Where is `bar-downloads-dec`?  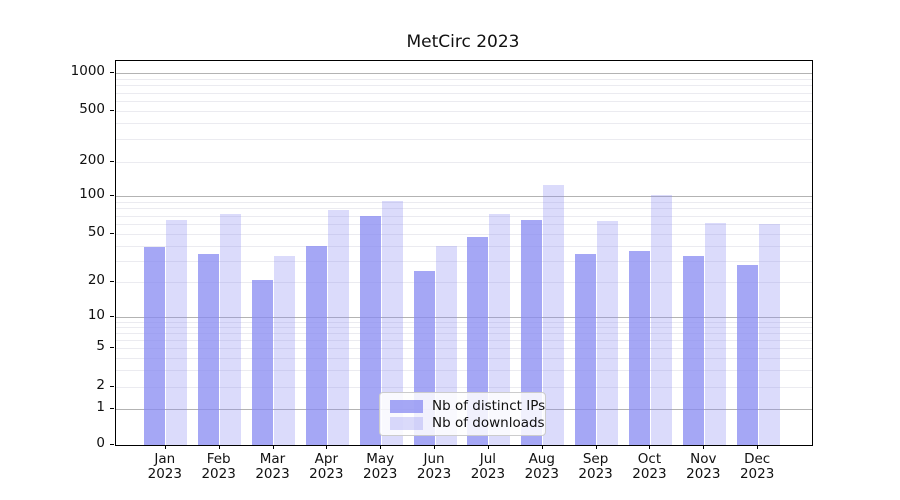
bar-downloads-dec is located at coordinates (769, 334).